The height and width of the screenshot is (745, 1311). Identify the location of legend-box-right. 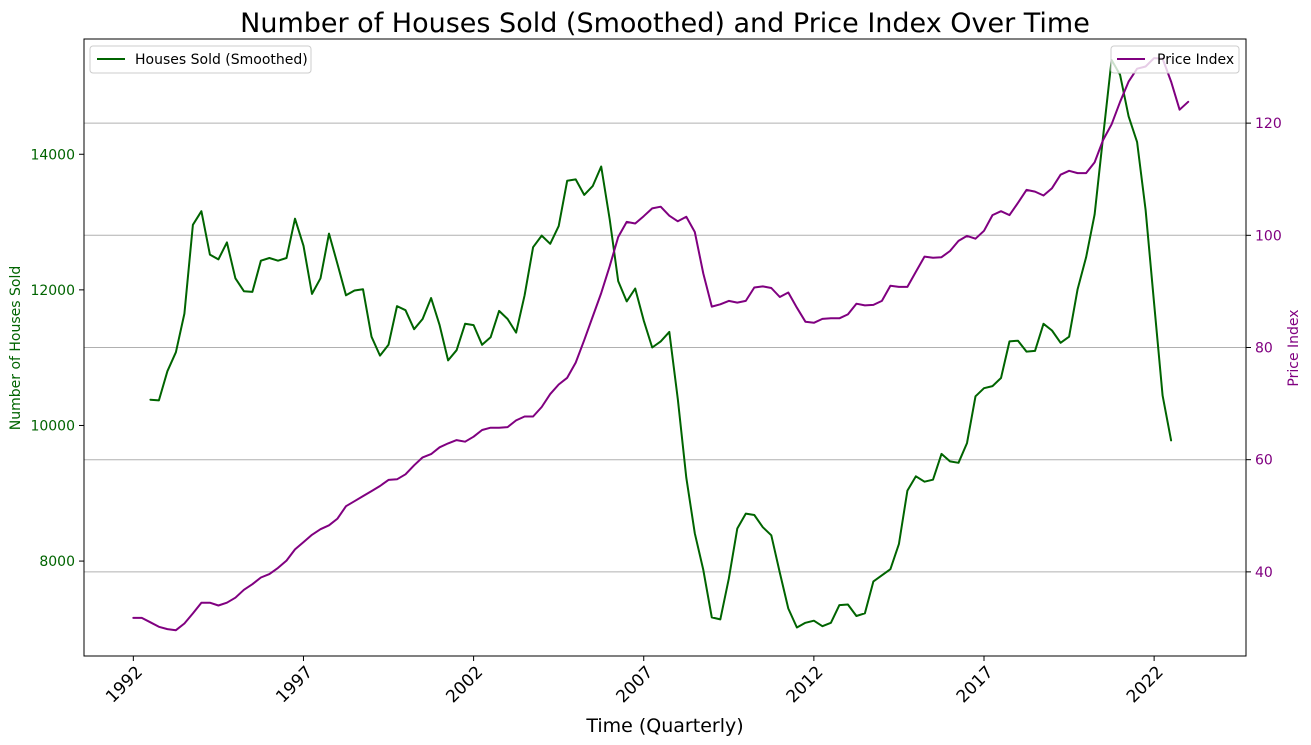
(1175, 59).